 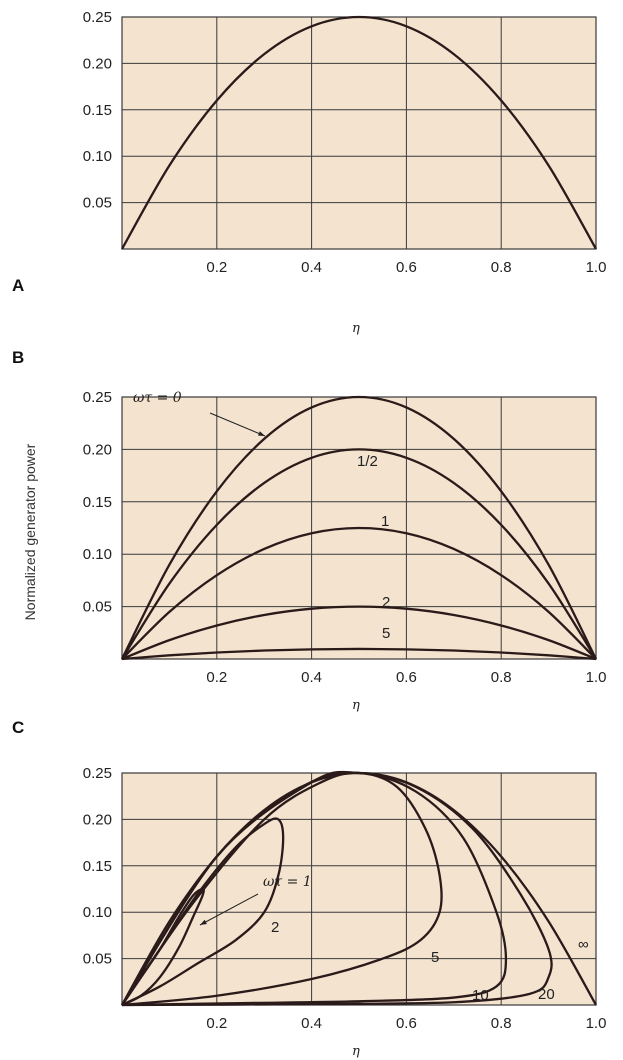 What do you see at coordinates (356, 705) in the screenshot?
I see `x-axis-label-b: η` at bounding box center [356, 705].